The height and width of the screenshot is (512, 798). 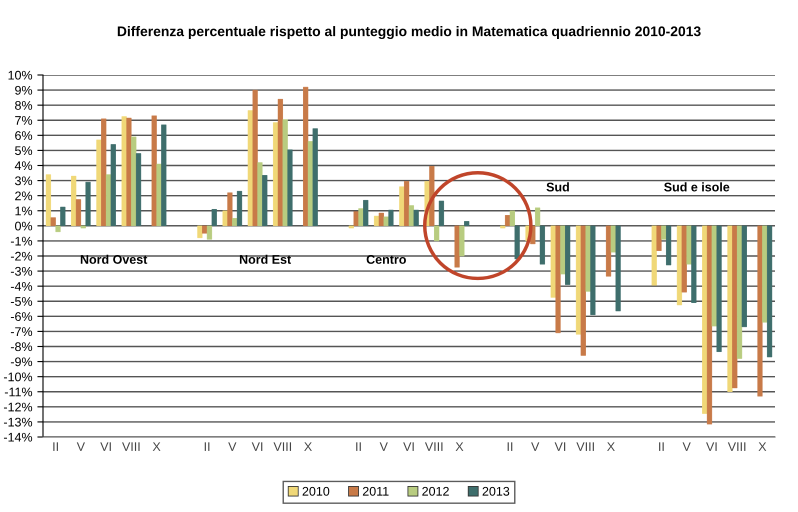 I want to click on annotation: Nord Est, so click(x=266, y=259).